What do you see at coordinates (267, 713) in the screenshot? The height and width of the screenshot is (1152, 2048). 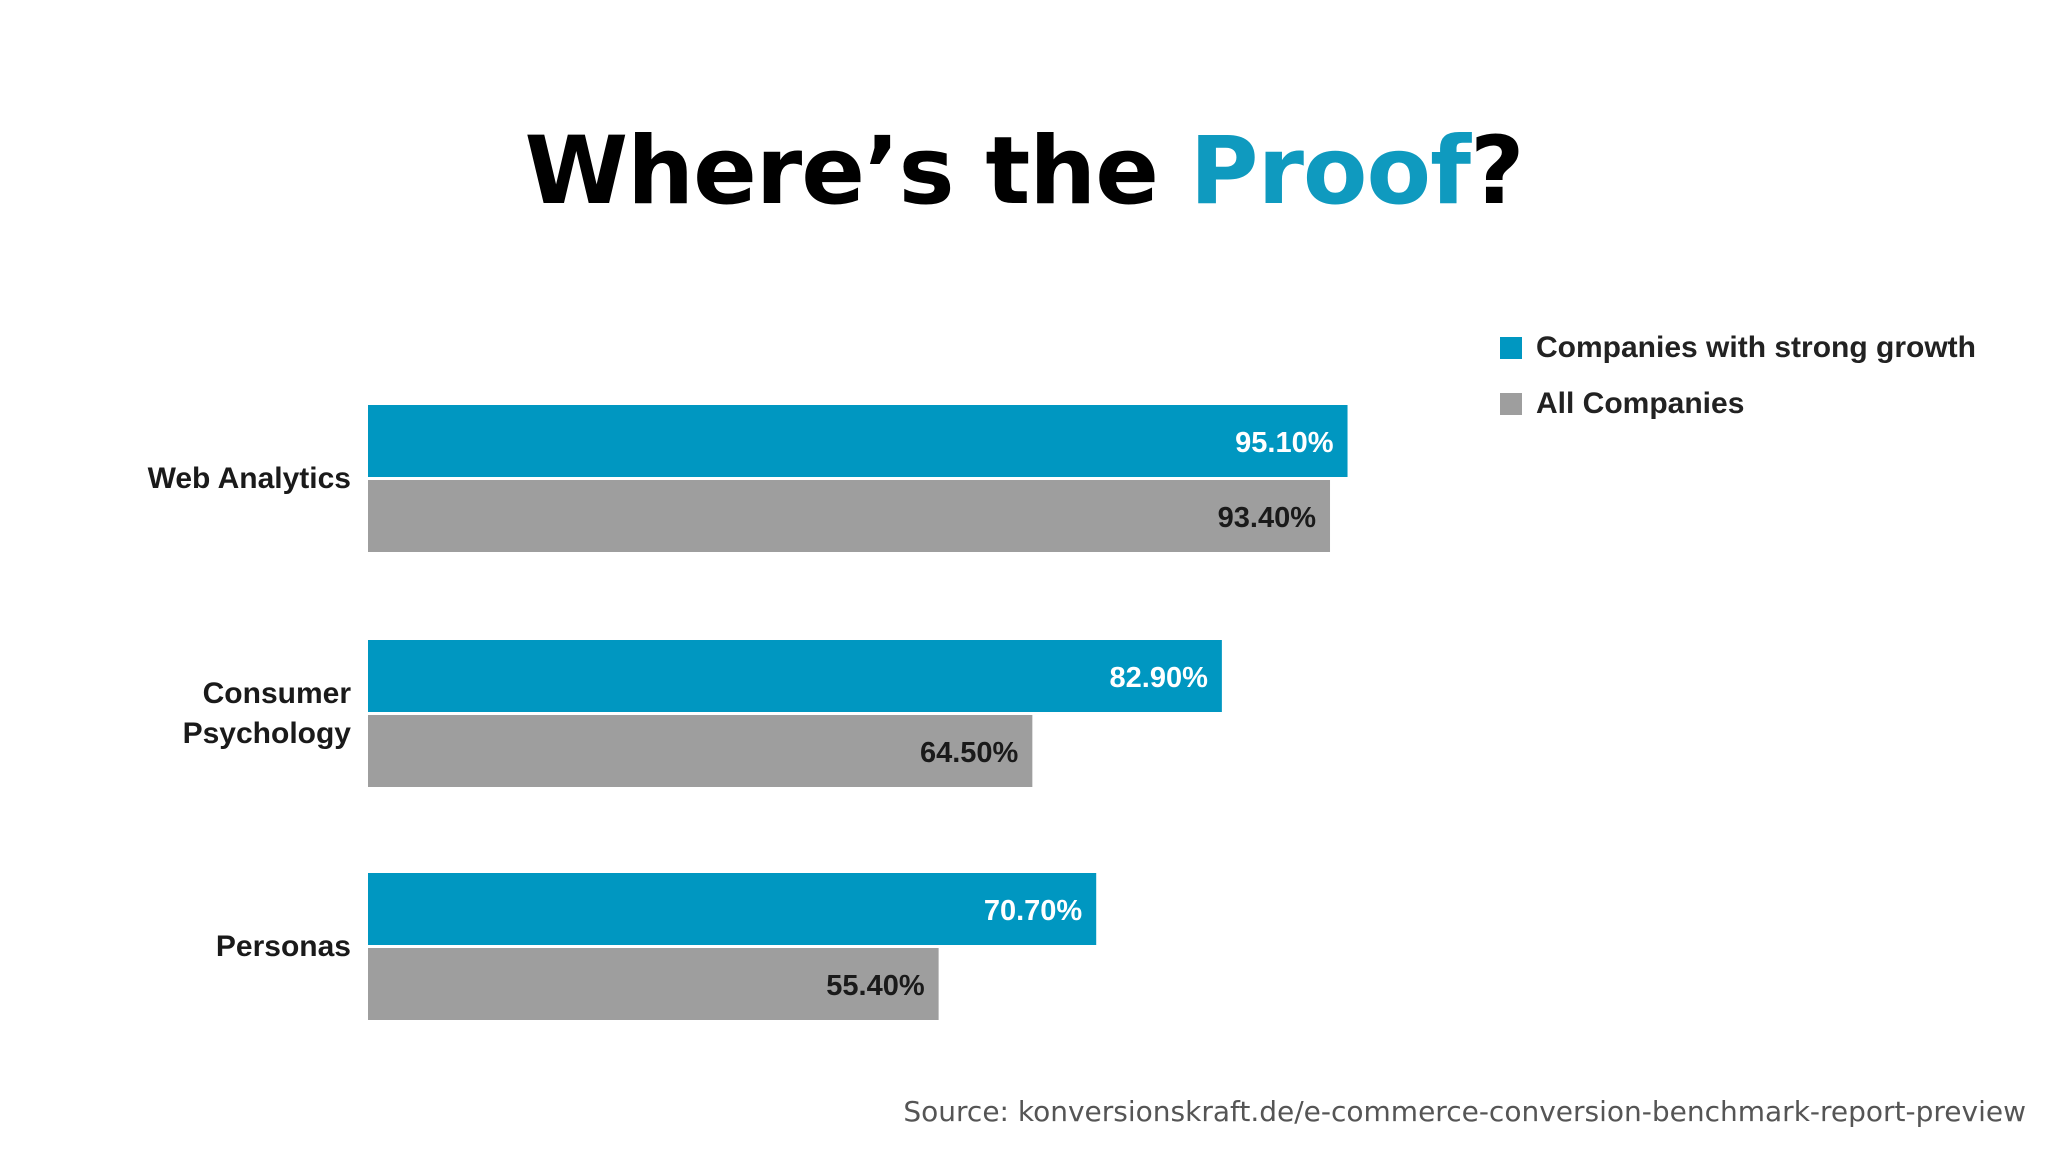 I see `category-label-consumer-psychology: Consumer Psychology` at bounding box center [267, 713].